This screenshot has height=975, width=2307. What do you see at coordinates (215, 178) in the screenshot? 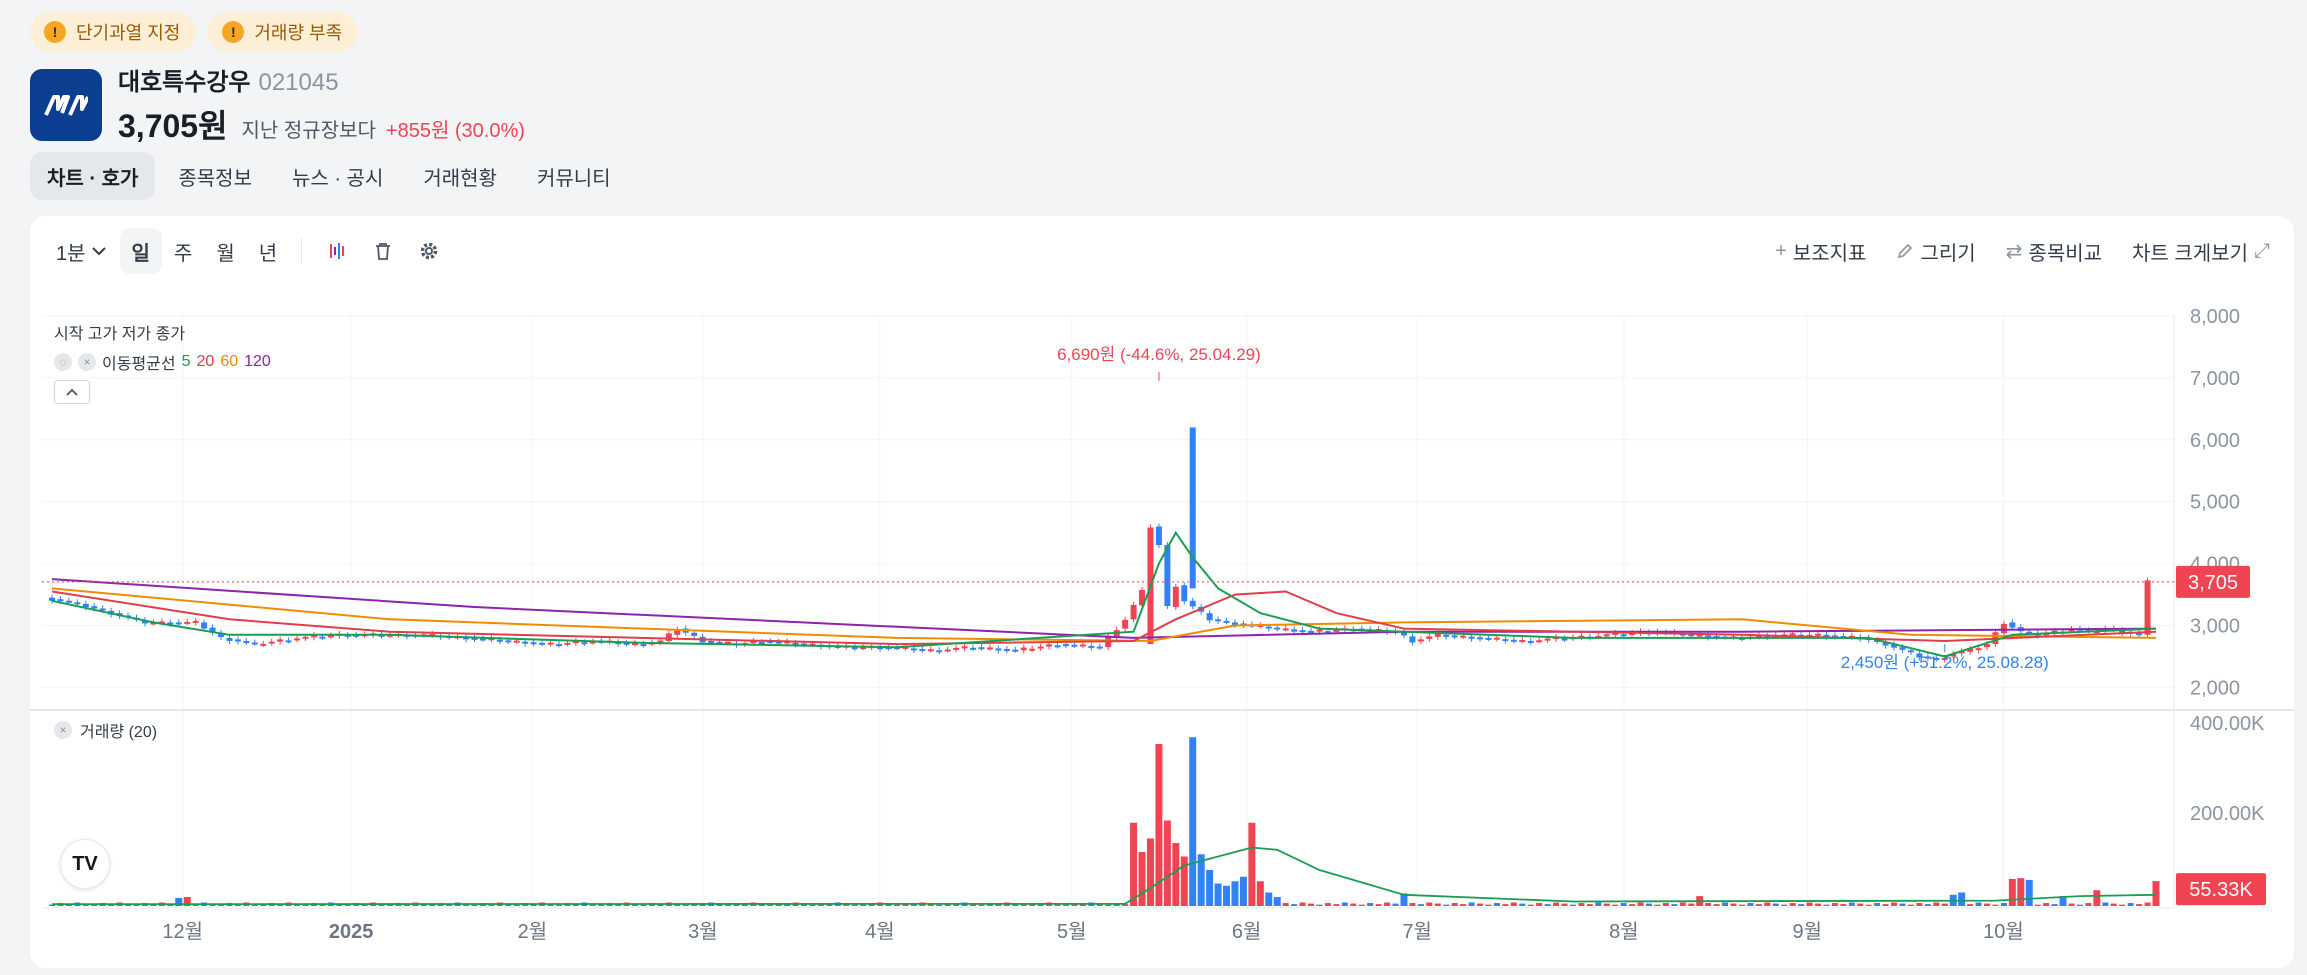
I see `tab-stock-info: 종목정보` at bounding box center [215, 178].